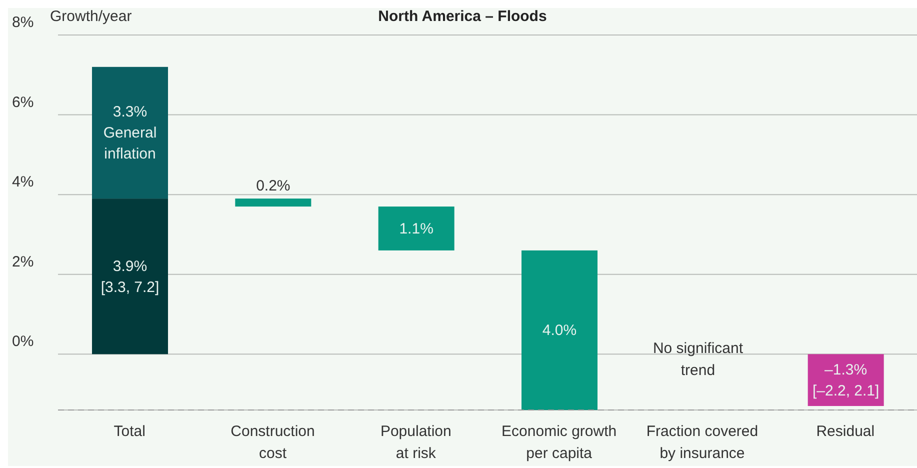 Image resolution: width=917 pixels, height=468 pixels. What do you see at coordinates (23, 22) in the screenshot?
I see `y-tick-label: 8%` at bounding box center [23, 22].